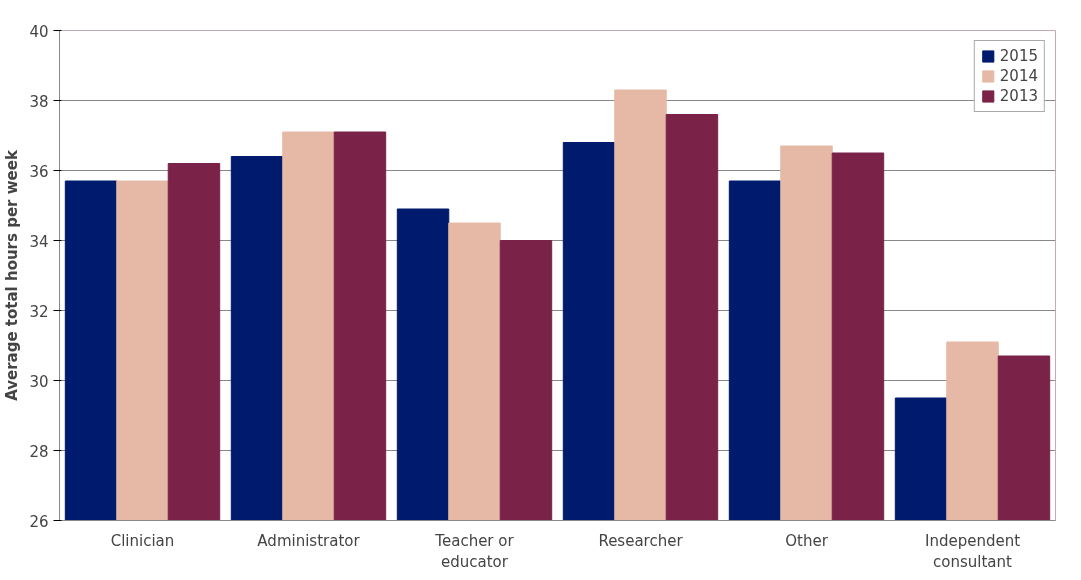 Image resolution: width=1081 pixels, height=580 pixels. What do you see at coordinates (309, 540) in the screenshot?
I see `x-tick-label: Administrator` at bounding box center [309, 540].